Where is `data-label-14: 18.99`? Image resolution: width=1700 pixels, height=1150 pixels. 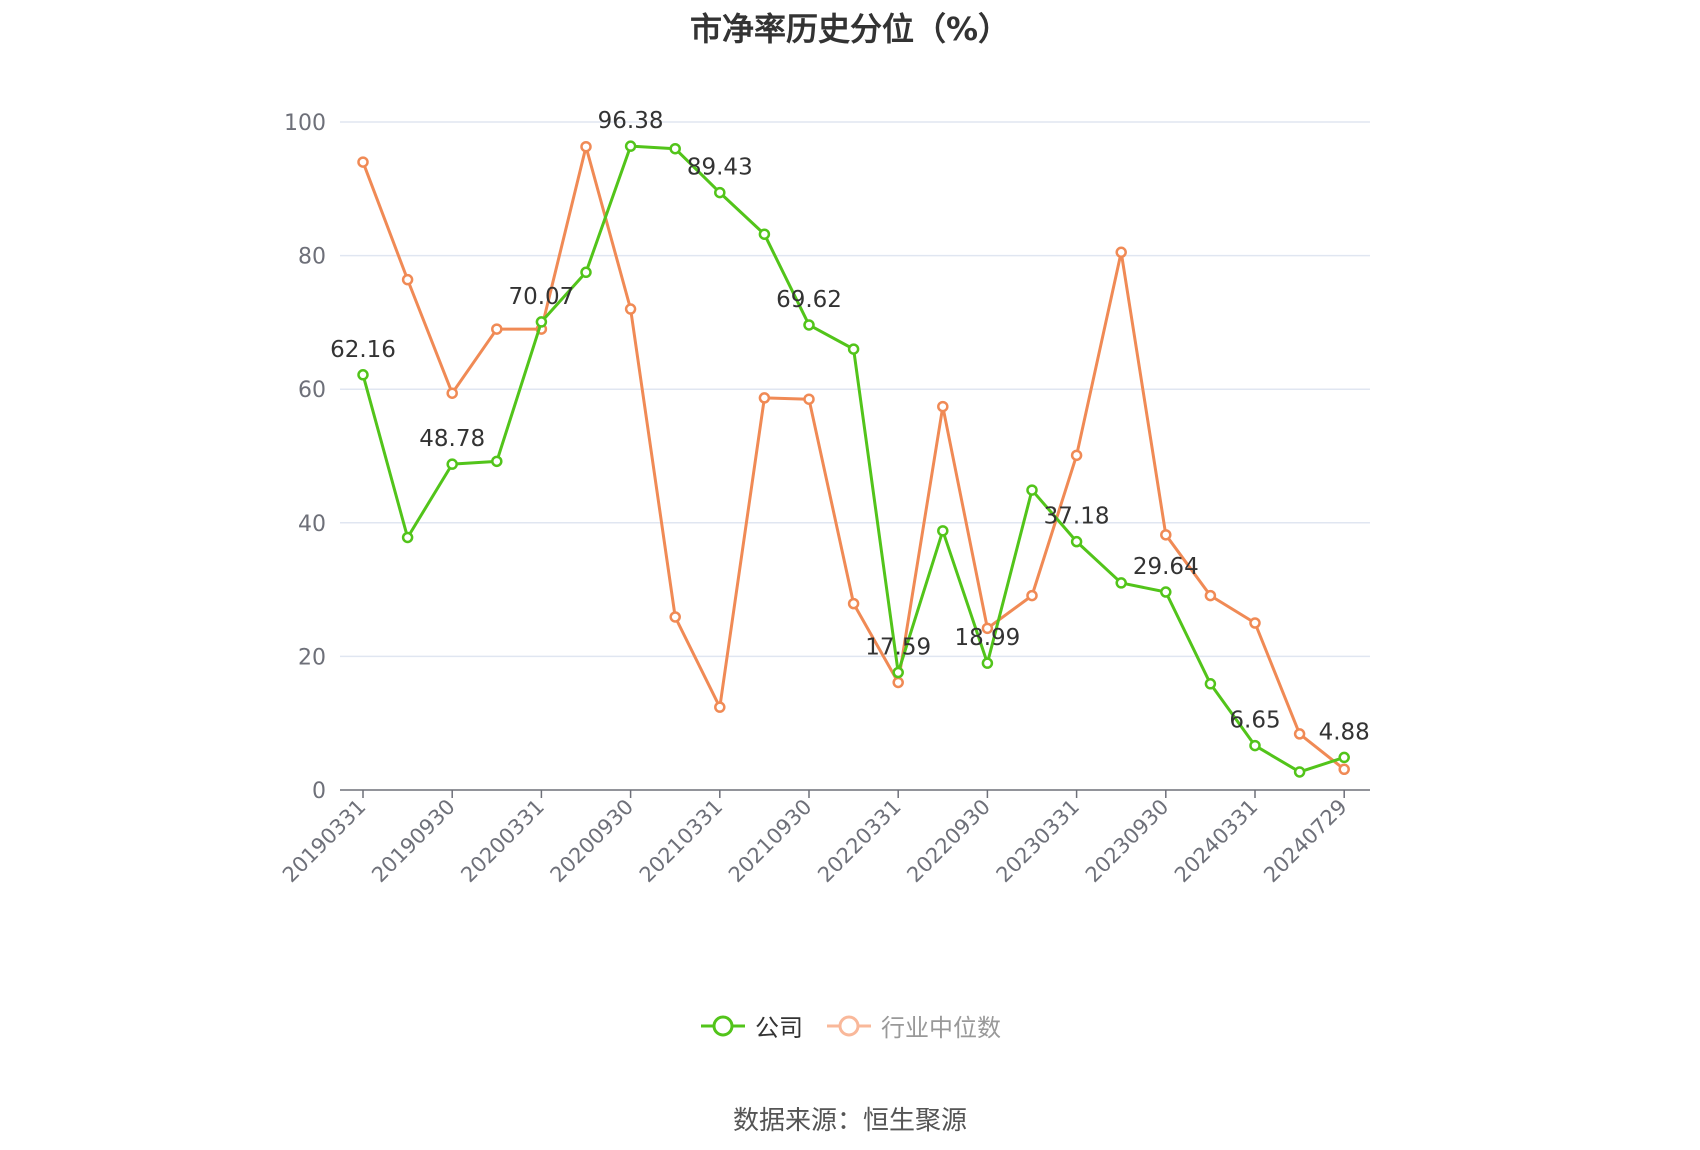
data-label-14: 18.99 is located at coordinates (987, 638).